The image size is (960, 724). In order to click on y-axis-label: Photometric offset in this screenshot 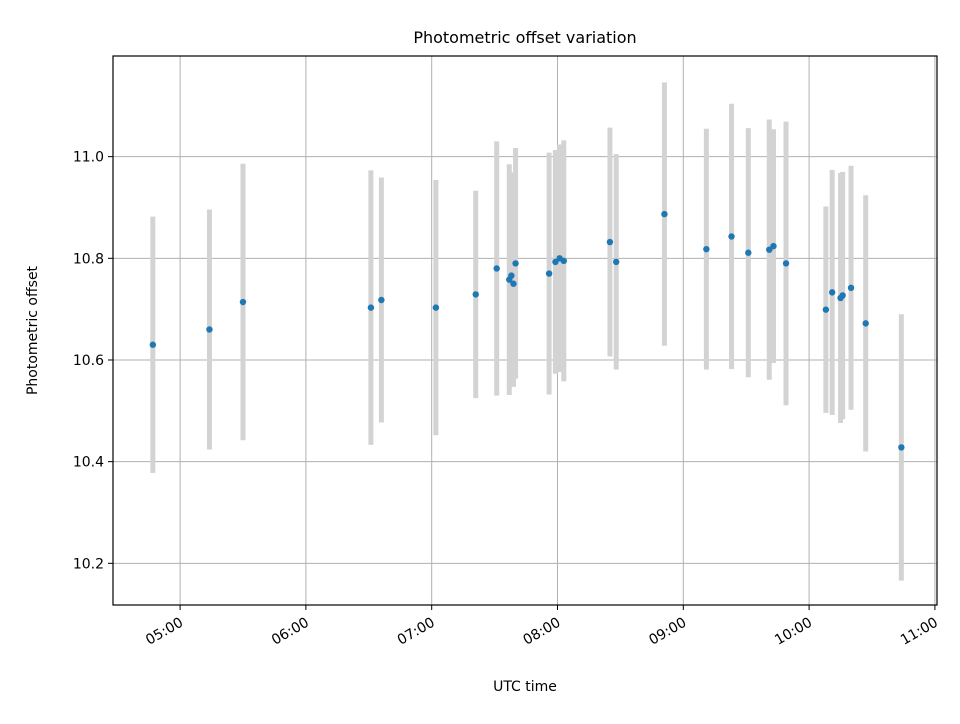, I will do `click(33, 330)`.